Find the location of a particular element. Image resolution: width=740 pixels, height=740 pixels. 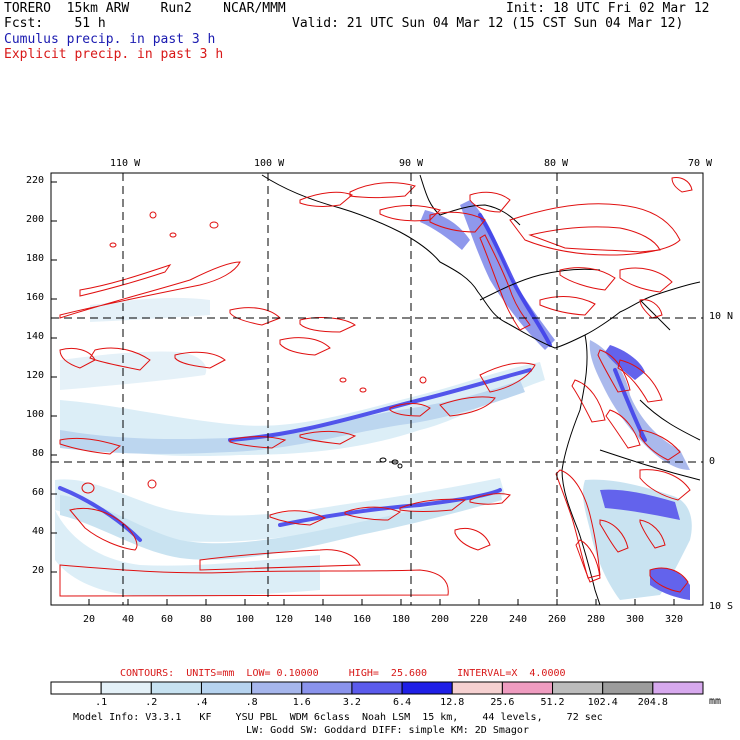

x-tick-label: 120 is located at coordinates (284, 619).